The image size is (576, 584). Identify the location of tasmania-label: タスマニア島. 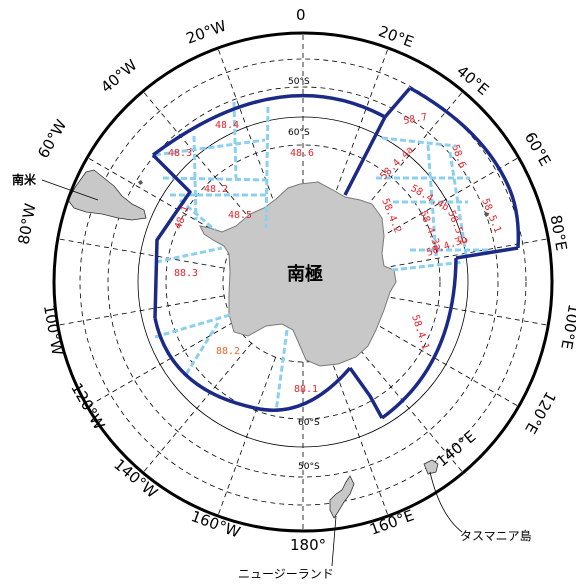
(496, 535).